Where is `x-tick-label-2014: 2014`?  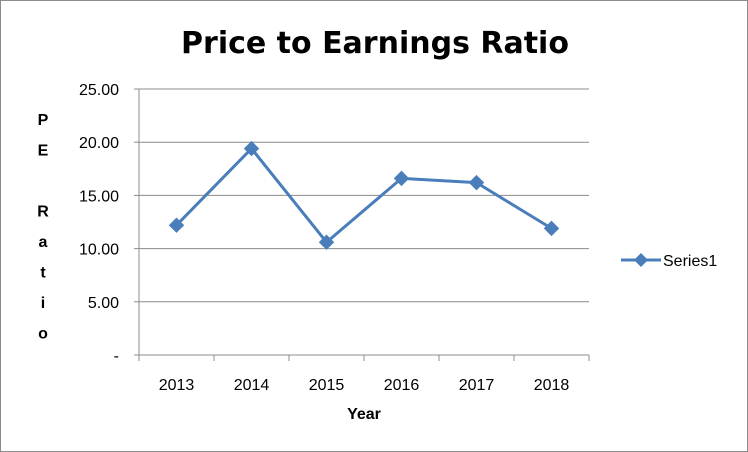 x-tick-label-2014: 2014 is located at coordinates (252, 385).